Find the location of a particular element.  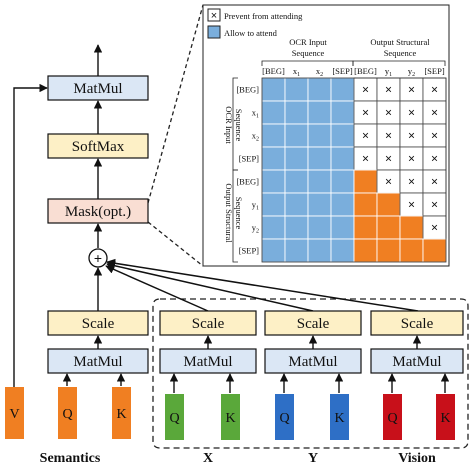

arrow-x-to-sum is located at coordinates (157, 288).